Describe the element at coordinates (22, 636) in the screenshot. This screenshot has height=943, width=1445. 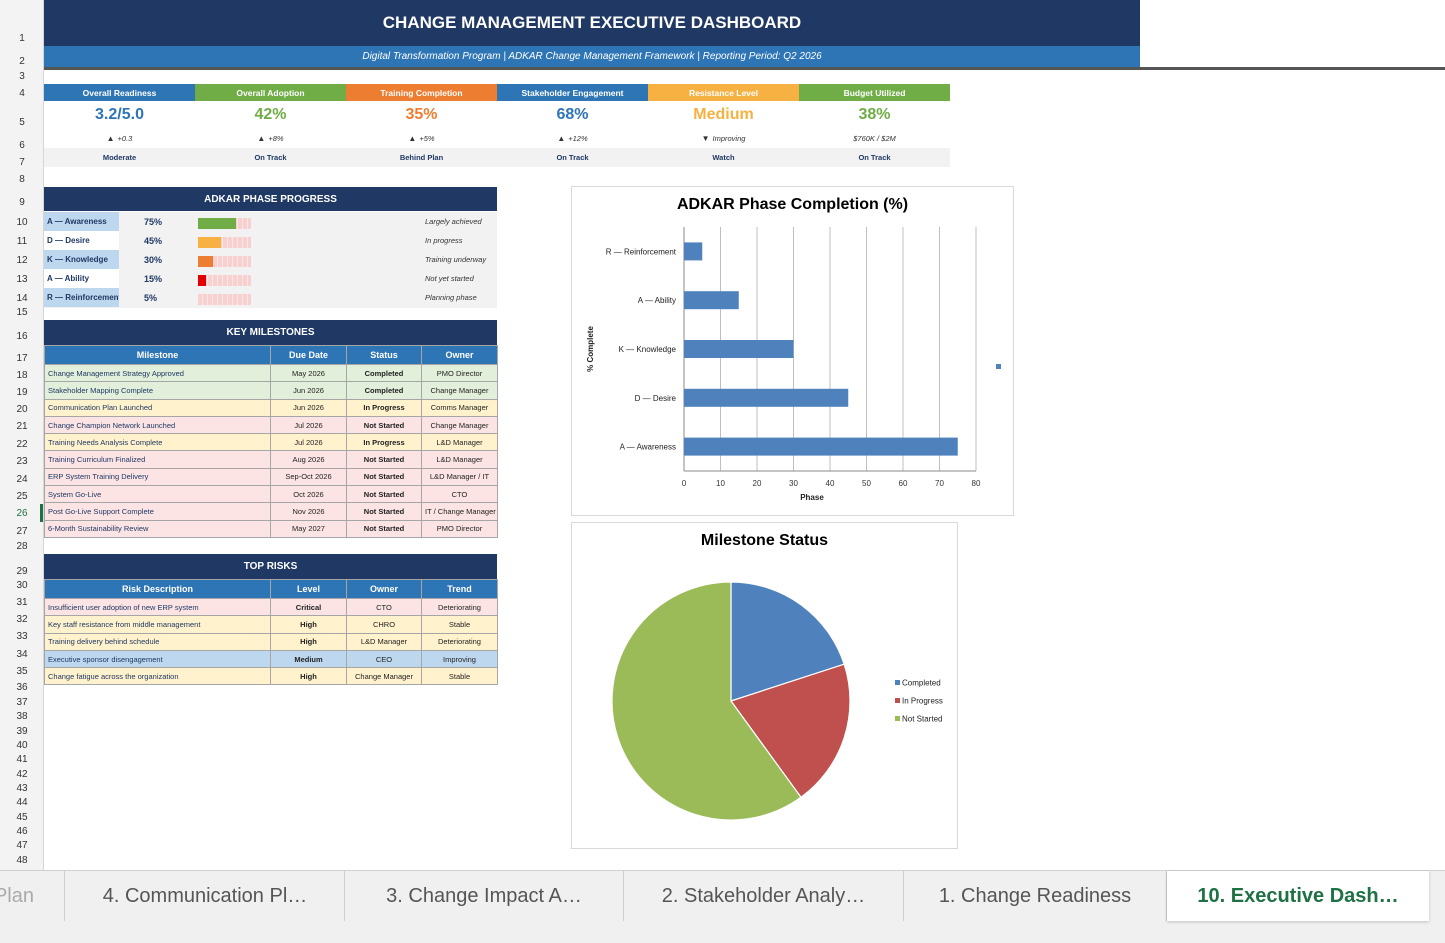
I see `row-number: 33` at that location.